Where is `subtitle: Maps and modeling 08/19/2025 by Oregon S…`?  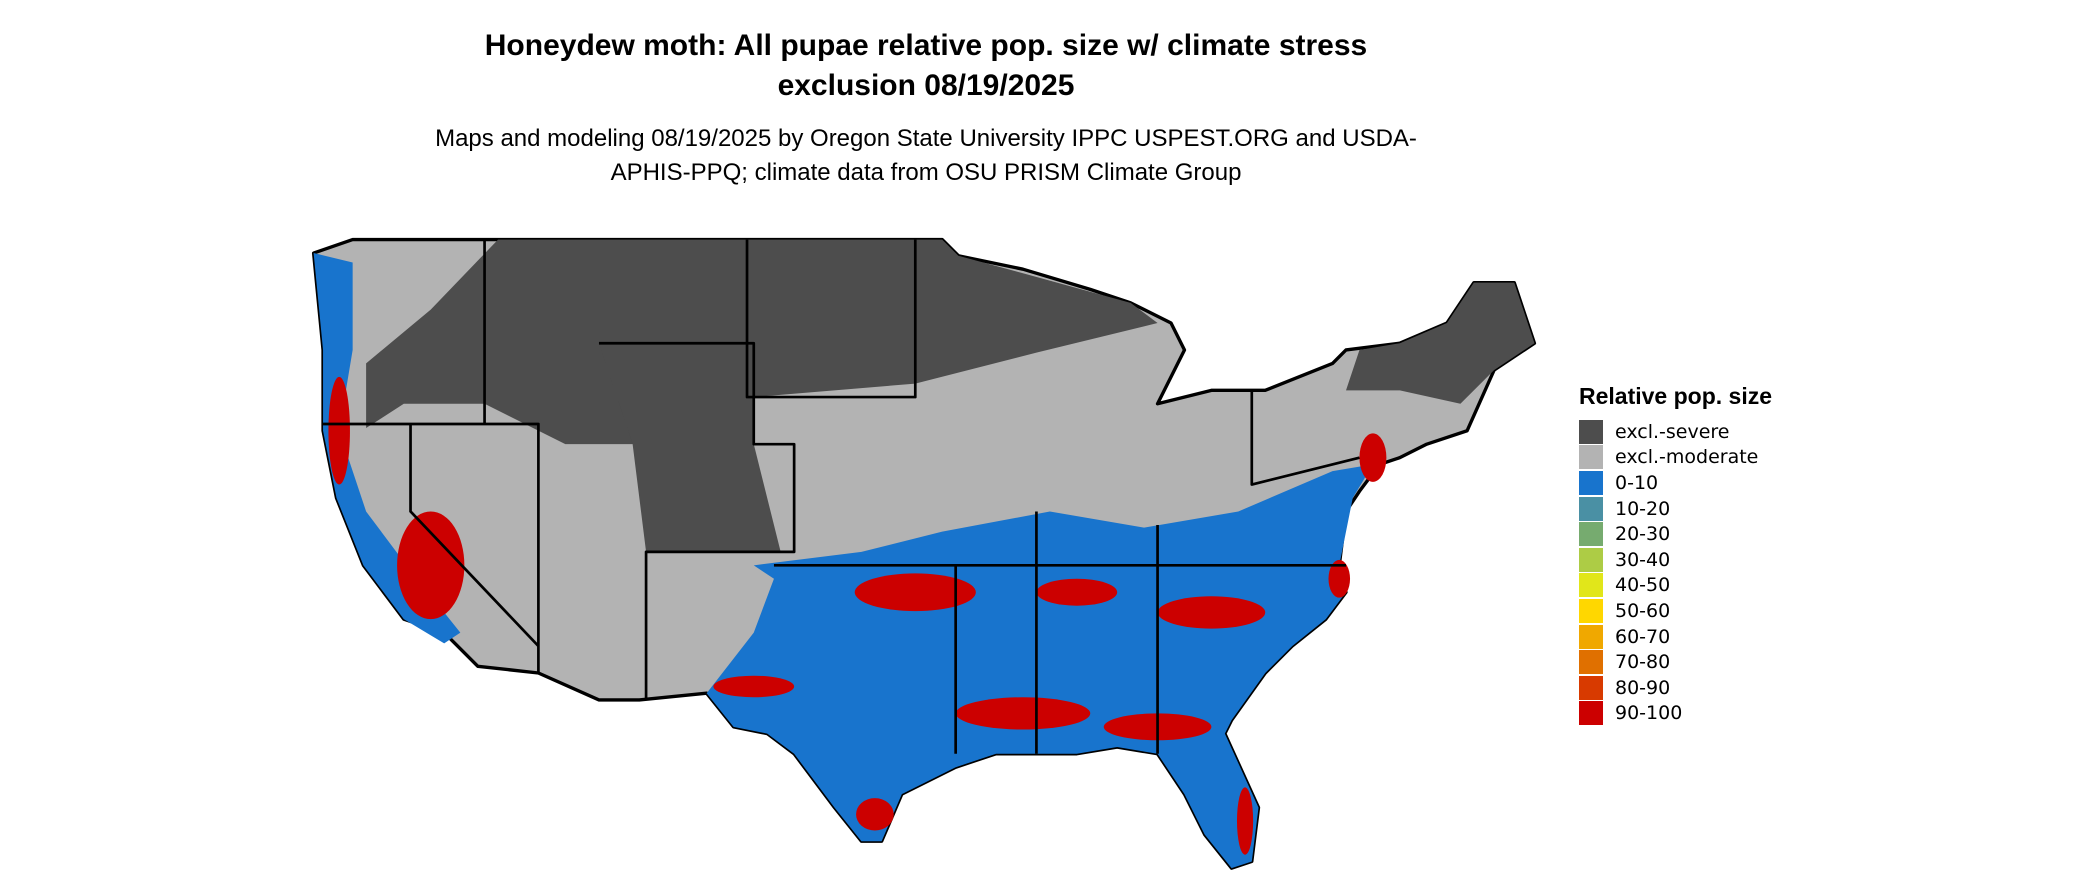
subtitle: Maps and modeling 08/19/2025 by Oregon S… is located at coordinates (926, 155).